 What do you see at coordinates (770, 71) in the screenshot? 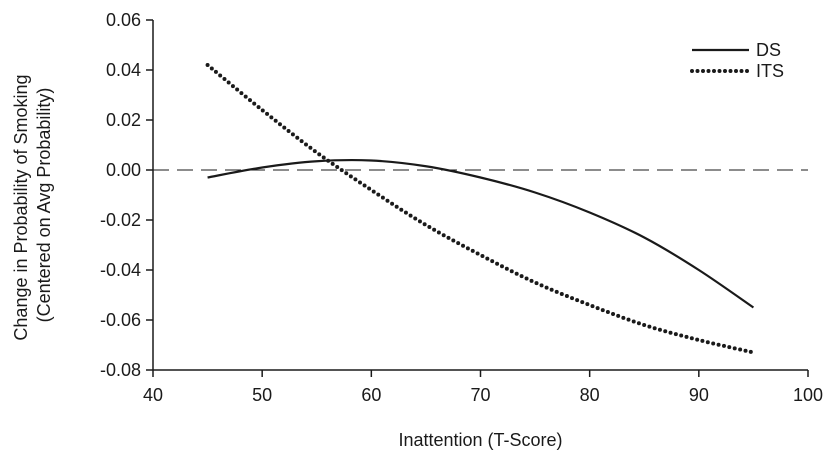
I see `legend-label-its: ITS` at bounding box center [770, 71].